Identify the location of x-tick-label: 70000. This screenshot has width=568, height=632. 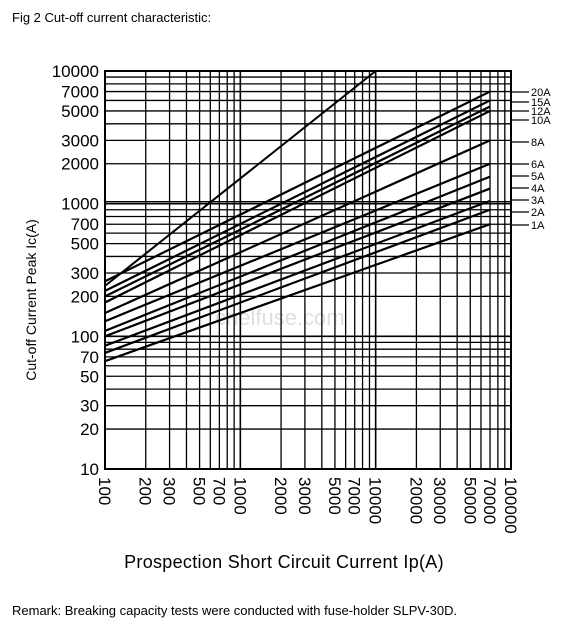
(489, 500).